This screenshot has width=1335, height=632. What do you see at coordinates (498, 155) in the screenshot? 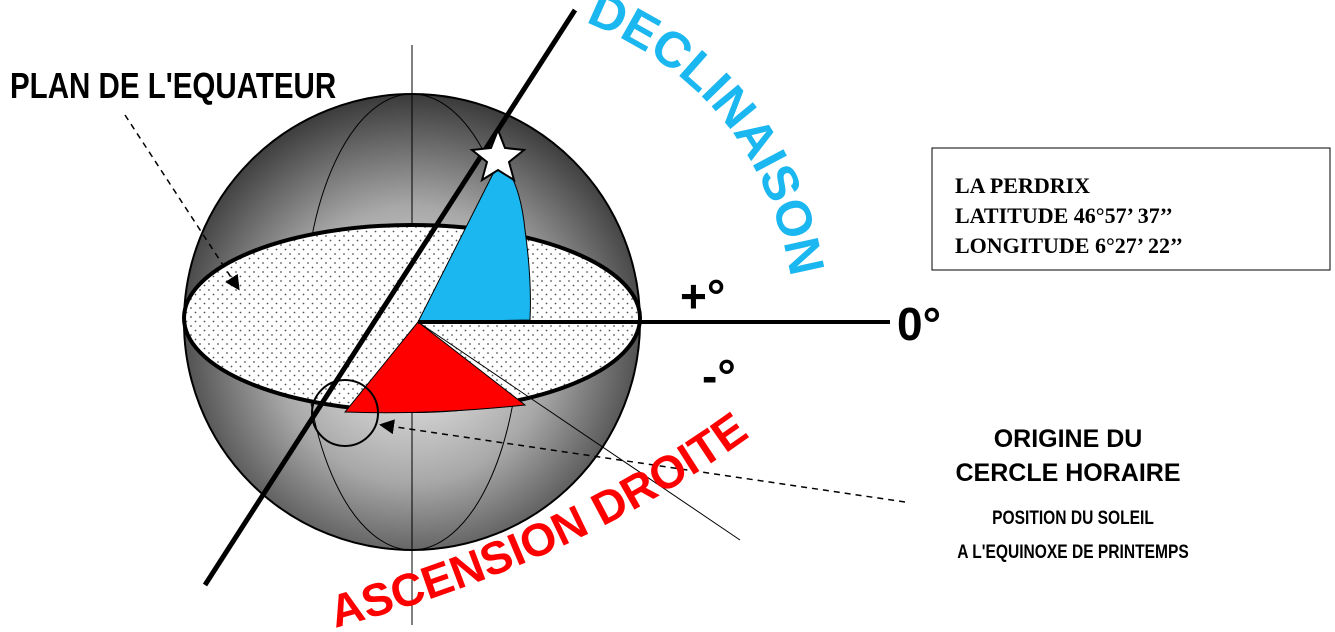
I see `star` at bounding box center [498, 155].